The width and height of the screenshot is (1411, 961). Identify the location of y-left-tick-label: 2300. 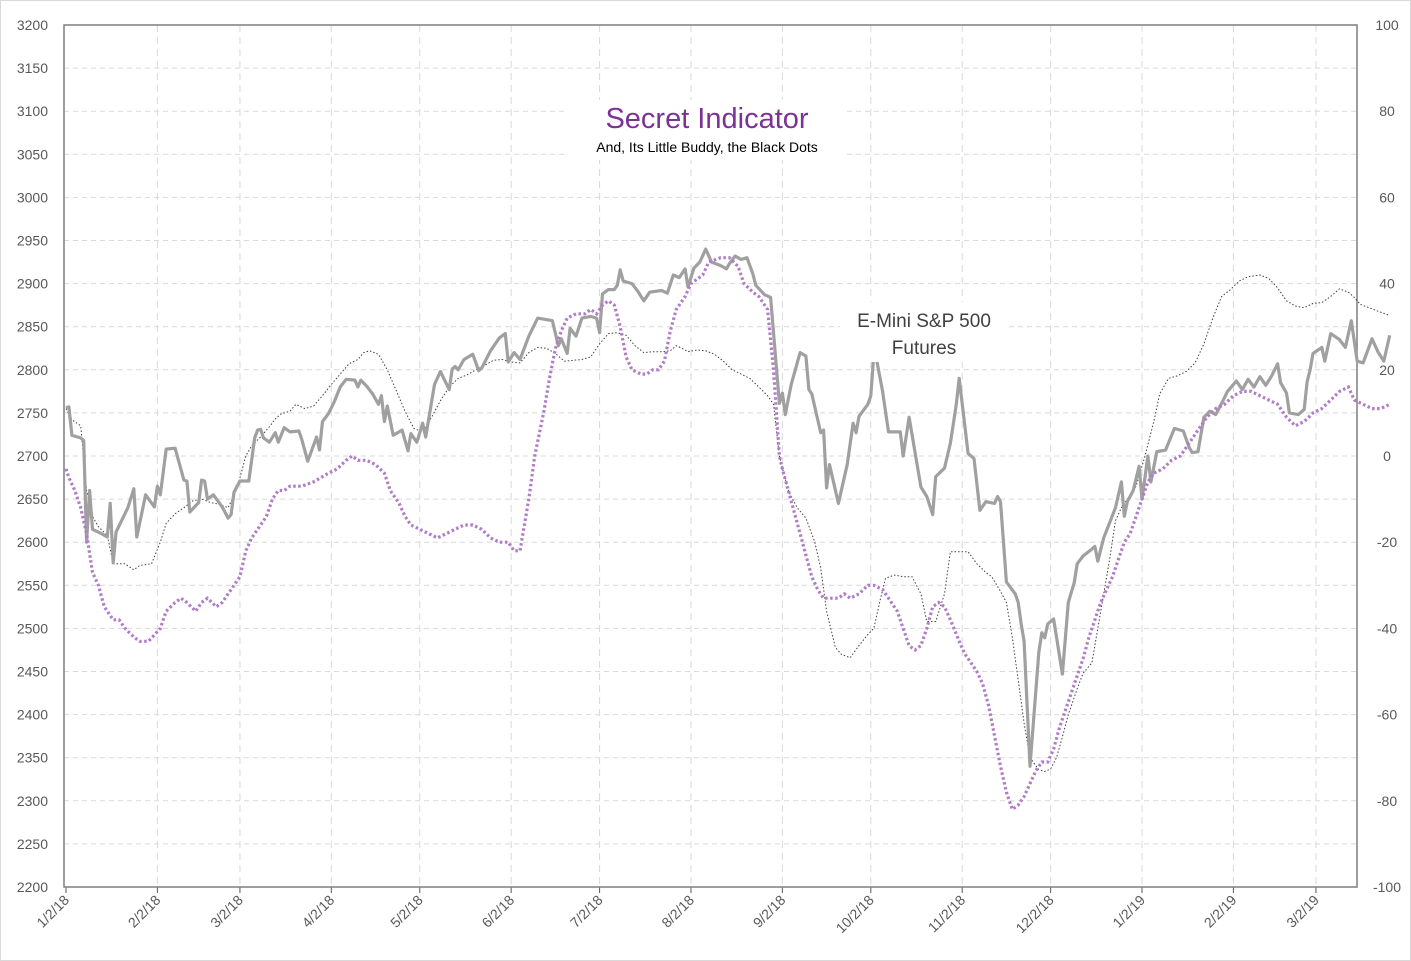
(32, 801).